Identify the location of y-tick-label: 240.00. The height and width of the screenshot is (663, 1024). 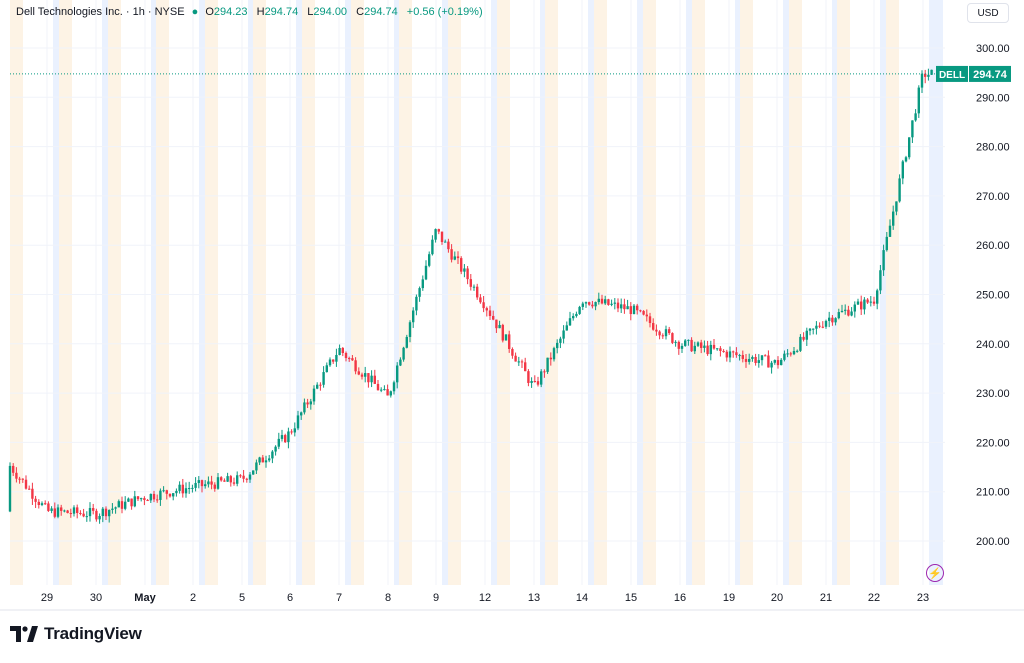
(993, 345).